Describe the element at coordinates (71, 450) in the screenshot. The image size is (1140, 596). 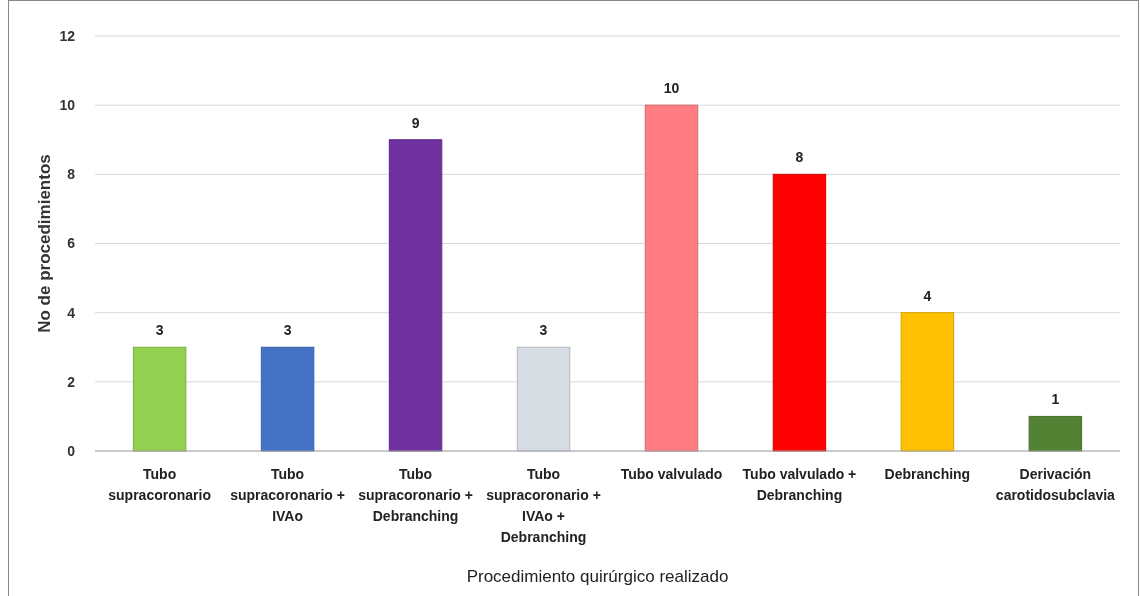
I see `y-tick-label: 0` at that location.